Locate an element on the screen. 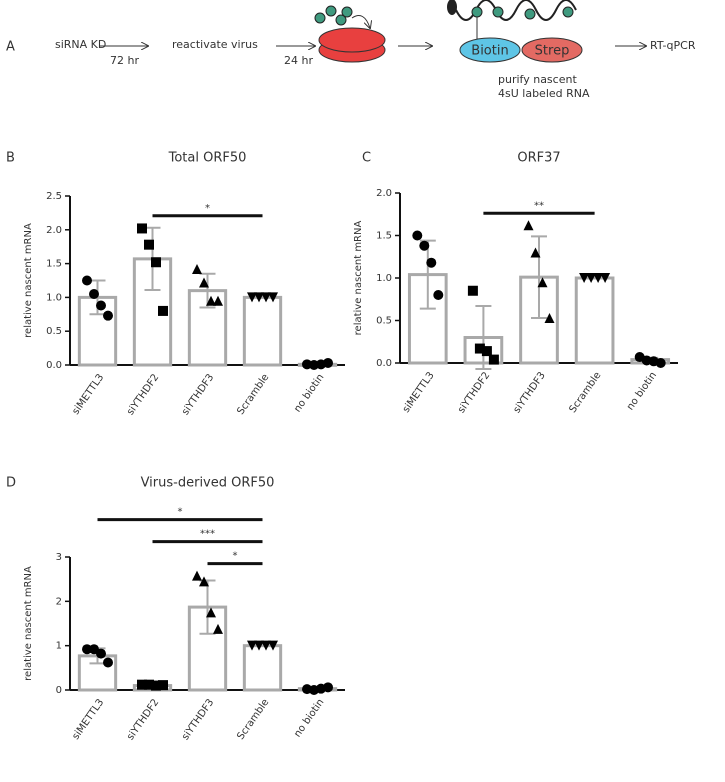  time-label: 72 hr is located at coordinates (124, 60).